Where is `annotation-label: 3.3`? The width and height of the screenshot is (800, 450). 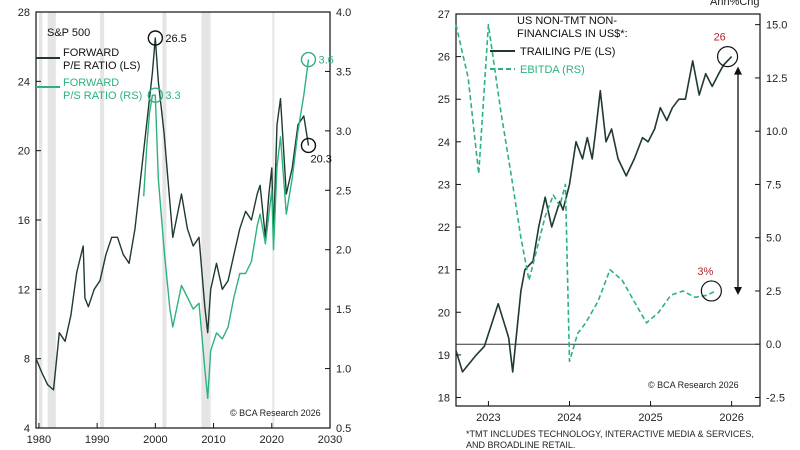 annotation-label: 3.3 is located at coordinates (172, 96).